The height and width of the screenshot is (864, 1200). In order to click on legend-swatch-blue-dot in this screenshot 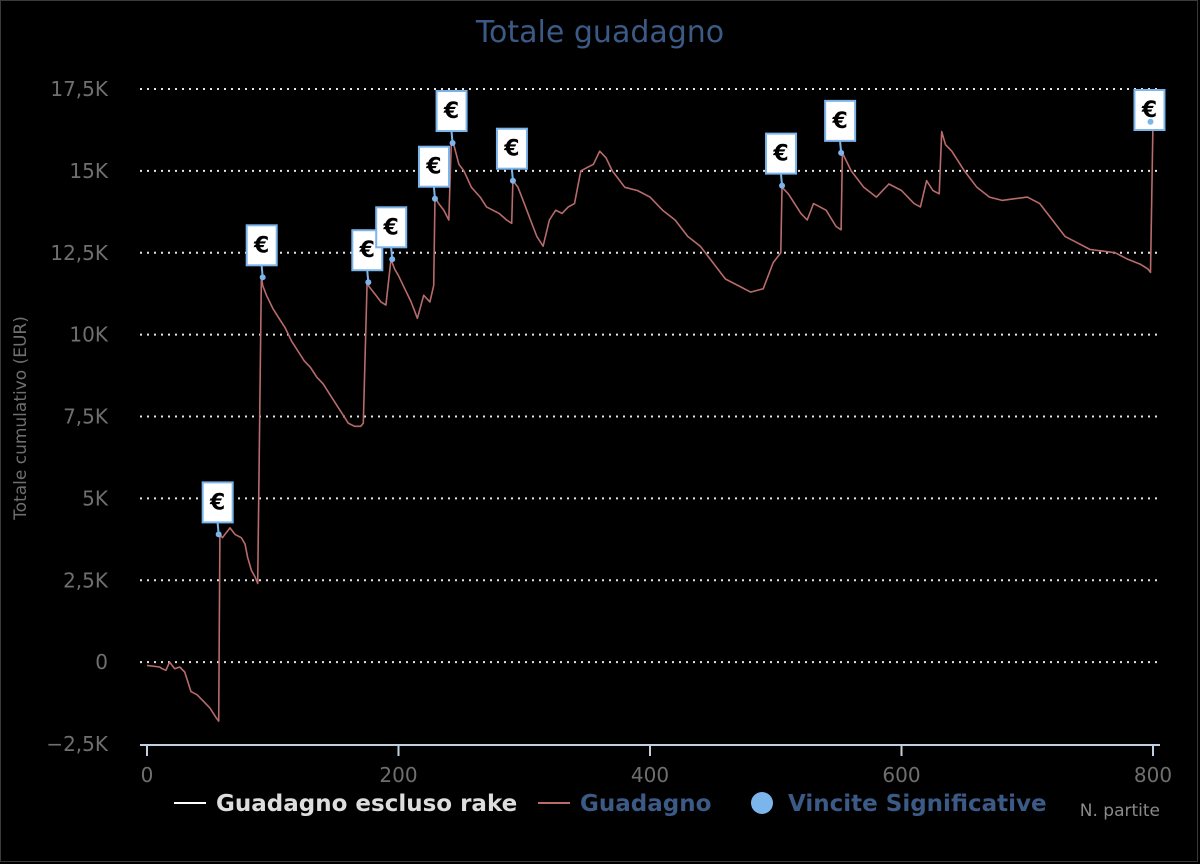, I will do `click(762, 803)`.